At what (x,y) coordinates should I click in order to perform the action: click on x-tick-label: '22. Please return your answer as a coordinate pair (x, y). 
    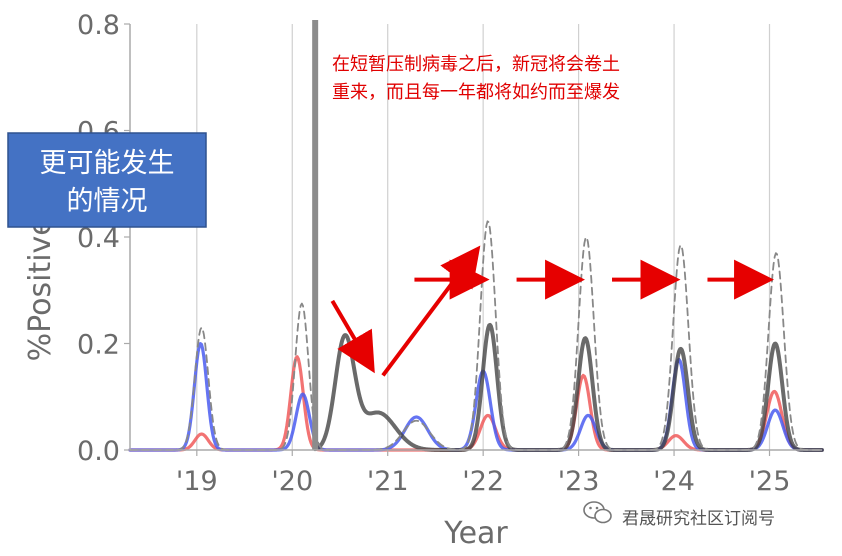
    Looking at the image, I should click on (483, 481).